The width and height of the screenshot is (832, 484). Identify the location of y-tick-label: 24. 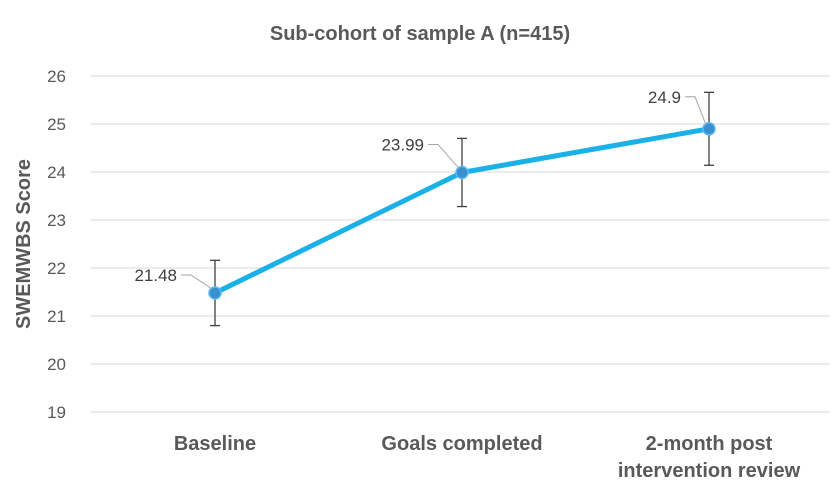
(56, 172).